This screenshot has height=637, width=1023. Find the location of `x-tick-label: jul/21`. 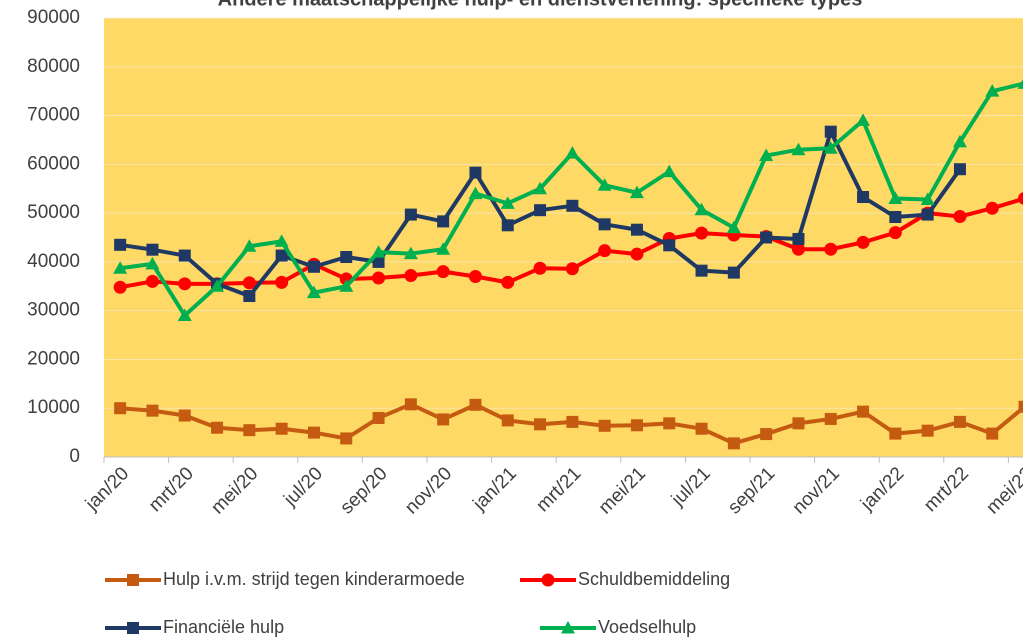

x-tick-label: jul/21 is located at coordinates (691, 487).